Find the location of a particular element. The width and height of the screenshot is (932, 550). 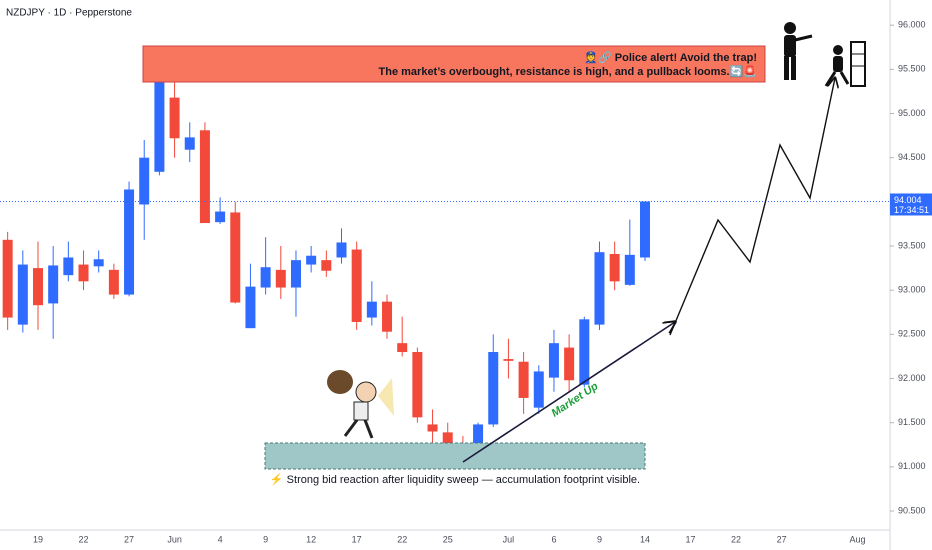

y-tick-label: 93.500 is located at coordinates (912, 245).